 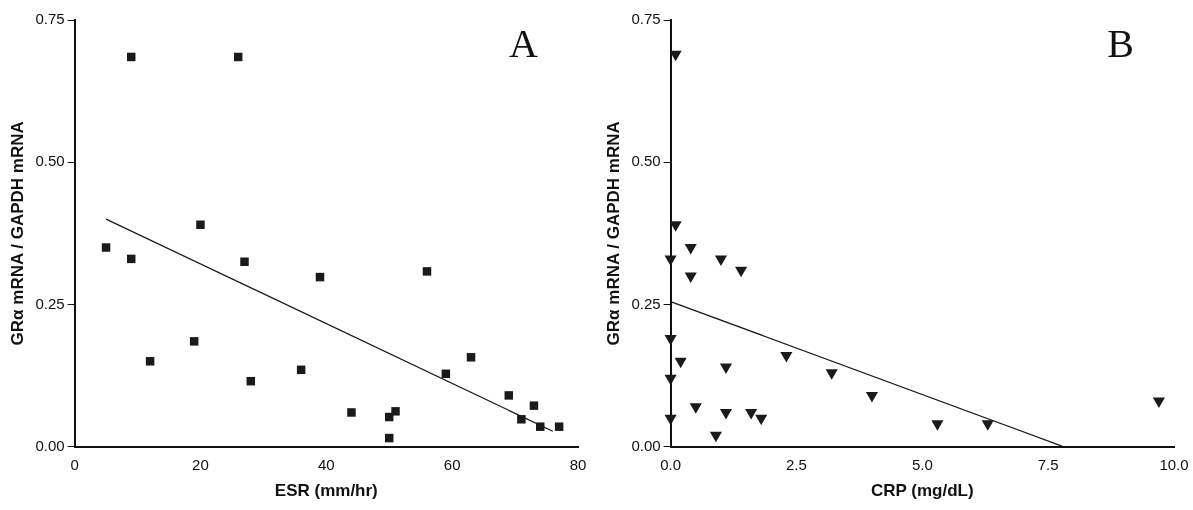 I want to click on annotation: A, so click(x=524, y=43).